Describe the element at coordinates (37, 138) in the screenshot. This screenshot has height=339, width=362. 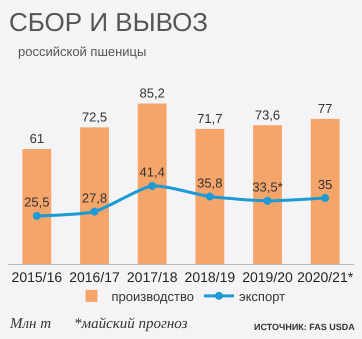
I see `data-label: 61` at that location.